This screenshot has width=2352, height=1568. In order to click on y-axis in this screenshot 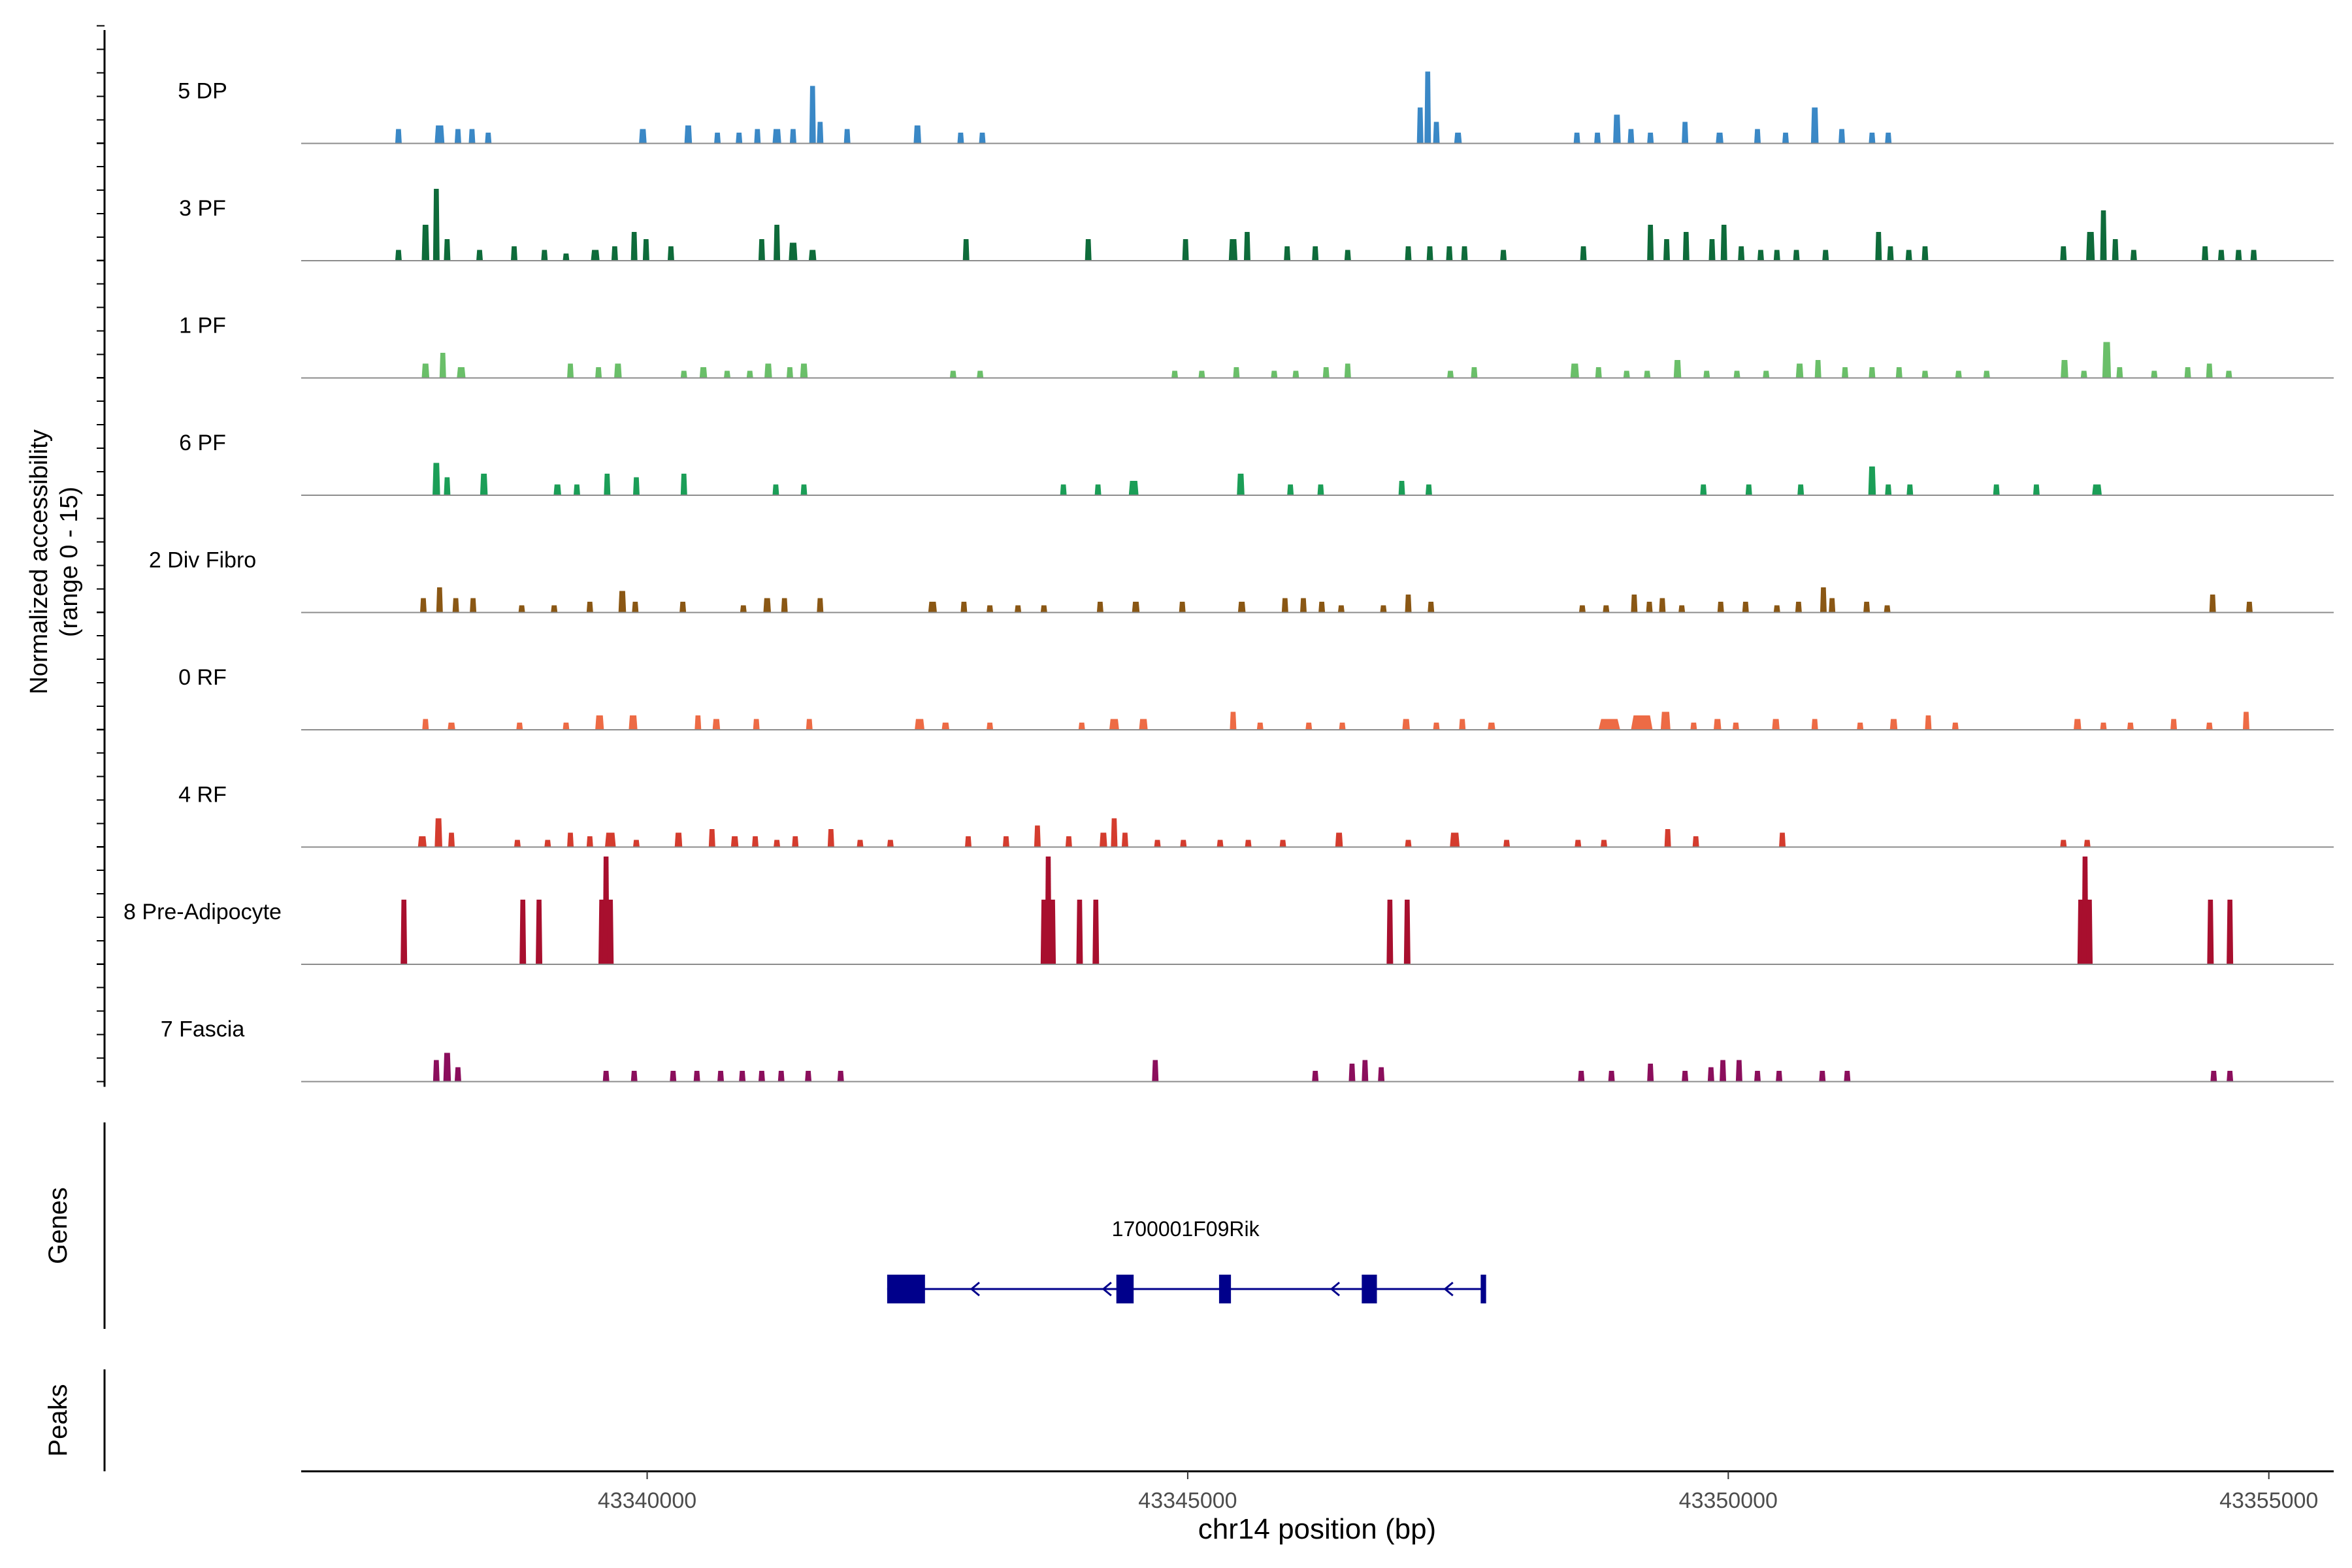, I will do `click(101, 556)`.